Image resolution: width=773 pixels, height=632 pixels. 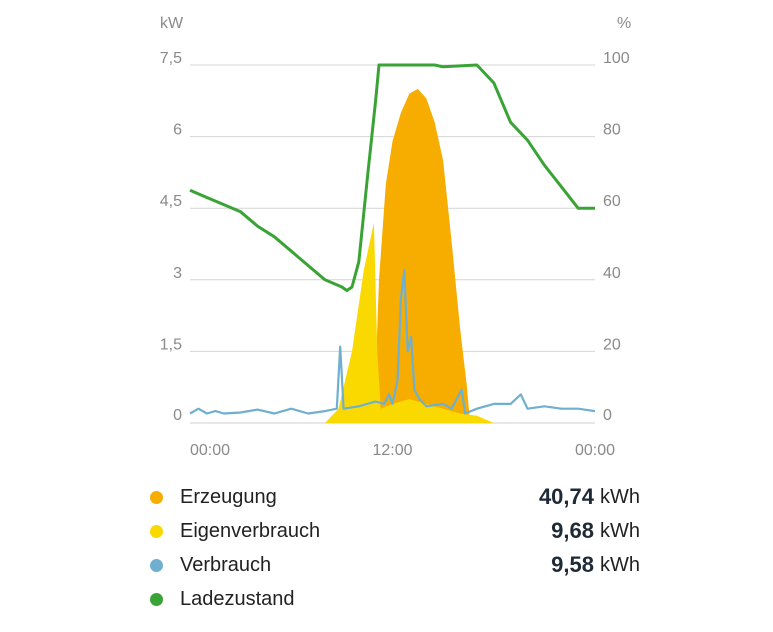 I want to click on right-tick-label: 80, so click(x=612, y=130).